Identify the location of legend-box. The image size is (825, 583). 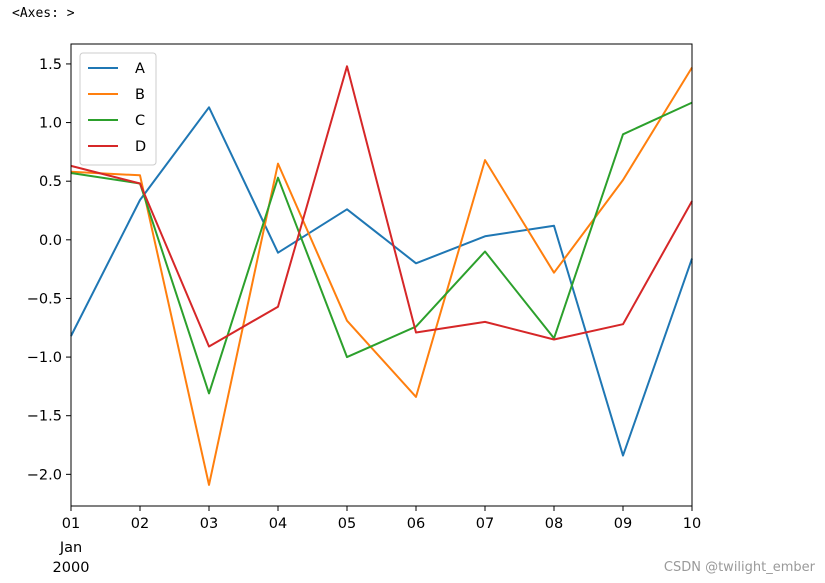
(118, 109).